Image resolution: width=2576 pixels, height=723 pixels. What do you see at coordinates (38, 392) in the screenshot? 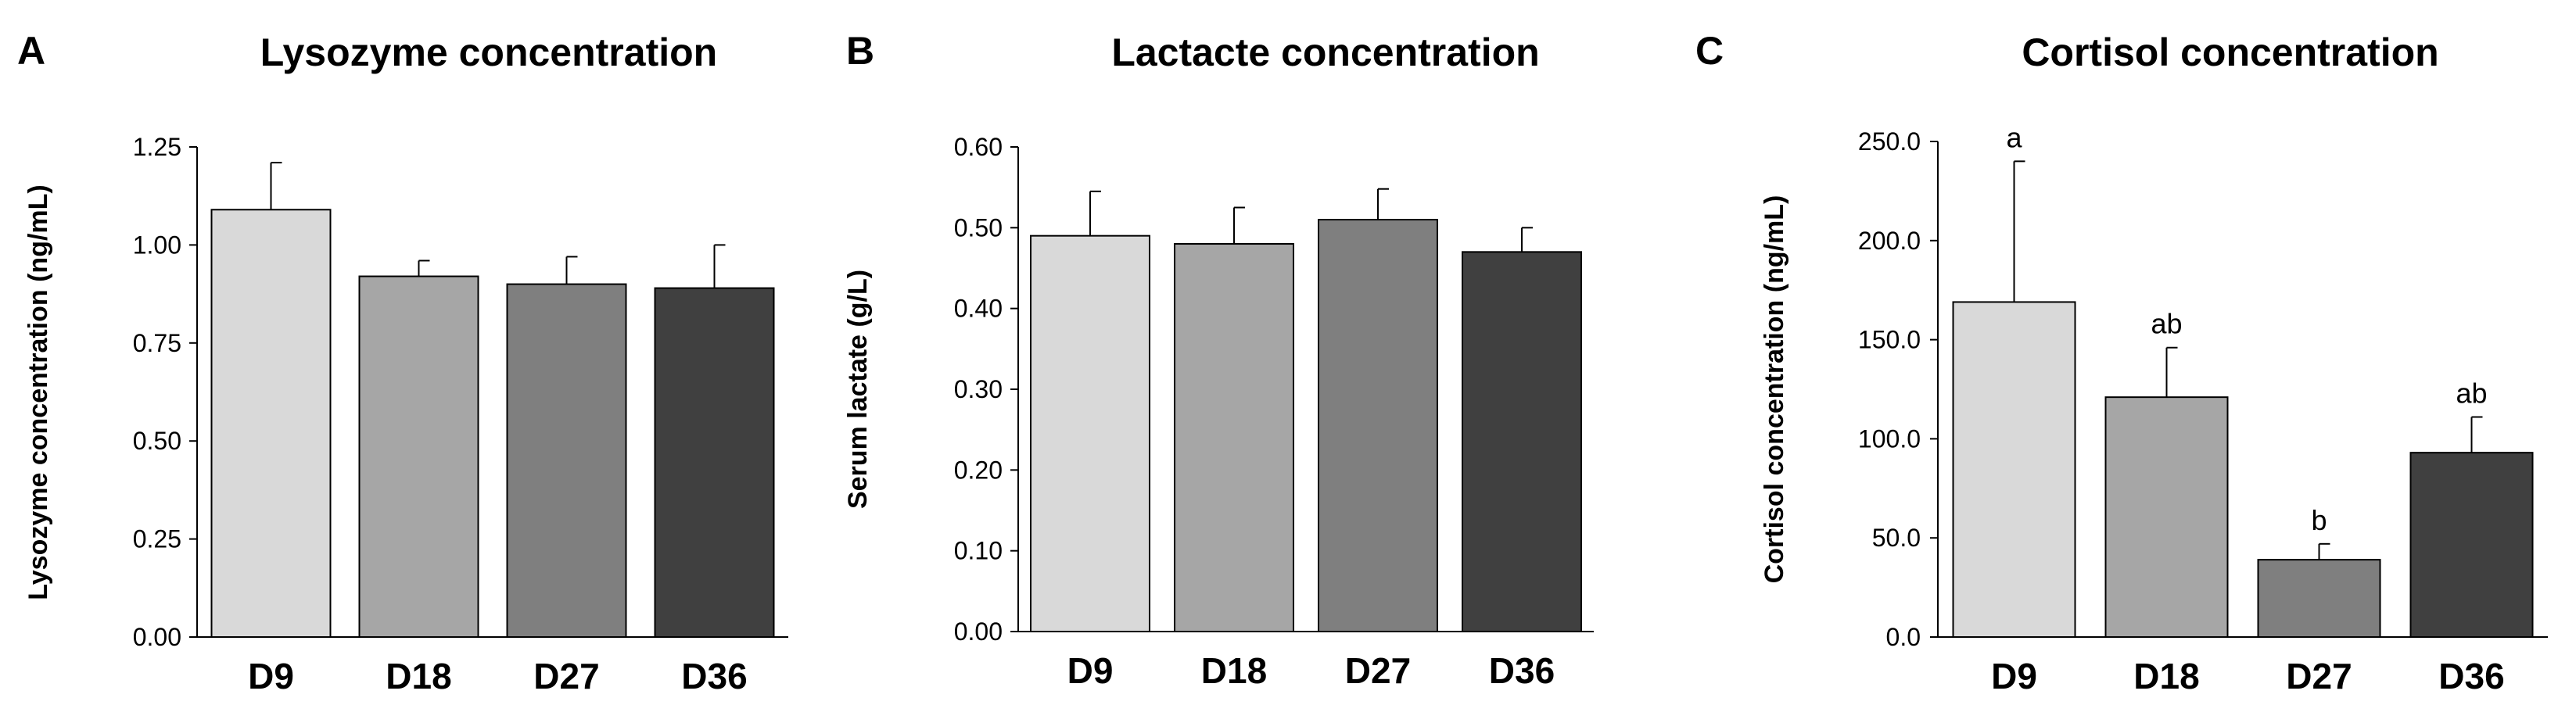
I see `y-axis-label: Lysozyme concentration (ng/mL)` at bounding box center [38, 392].